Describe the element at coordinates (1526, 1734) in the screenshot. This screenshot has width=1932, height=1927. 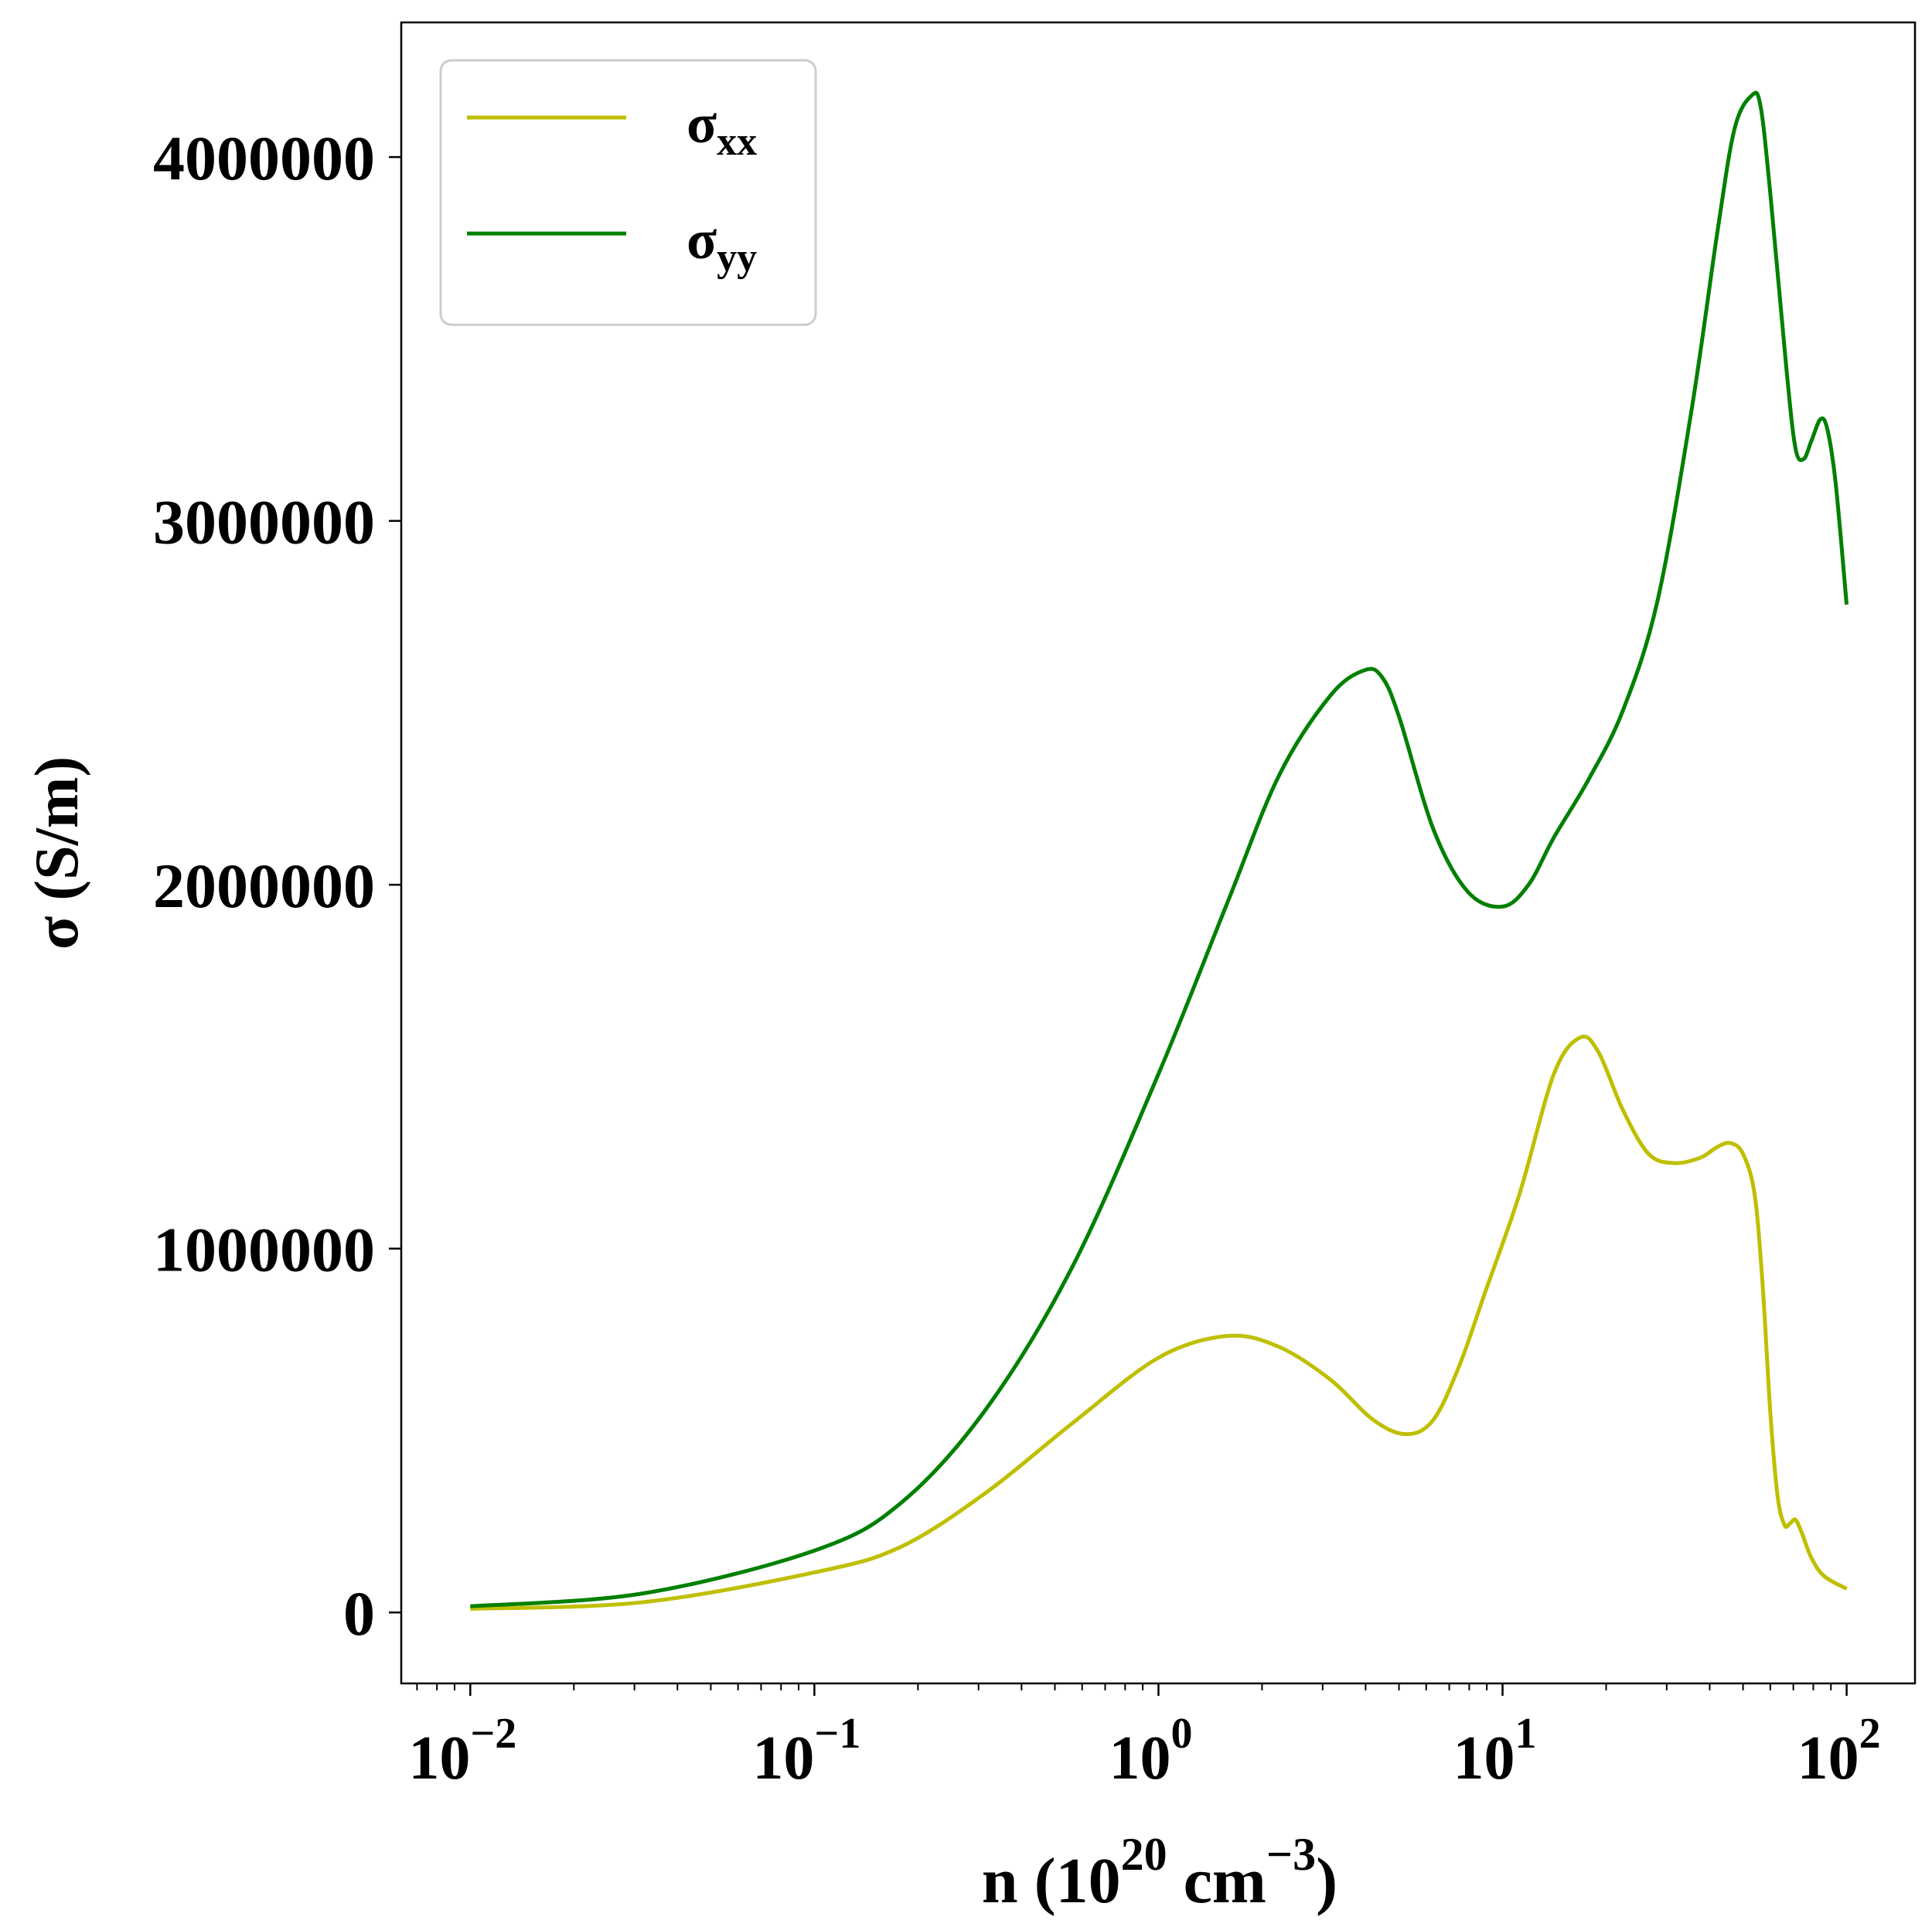
I see `x-tick-label-exponent: 1` at that location.